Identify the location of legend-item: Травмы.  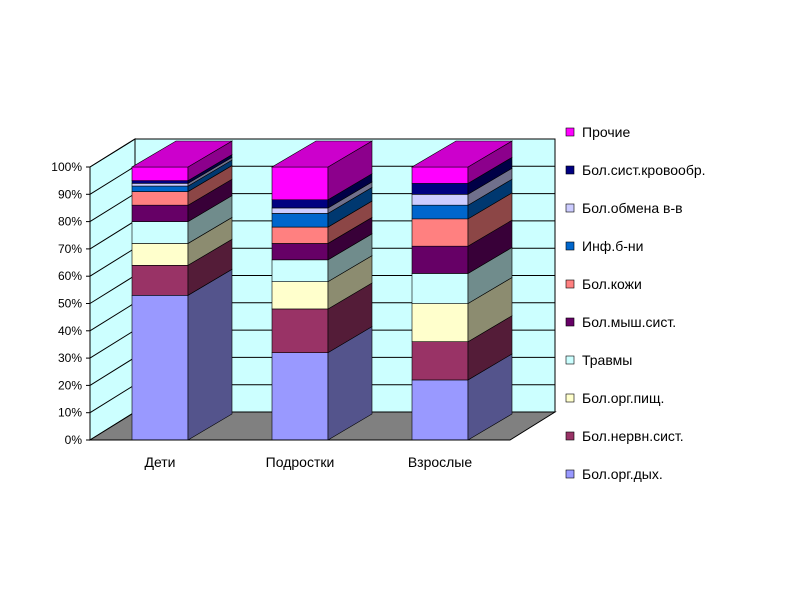
(598, 360).